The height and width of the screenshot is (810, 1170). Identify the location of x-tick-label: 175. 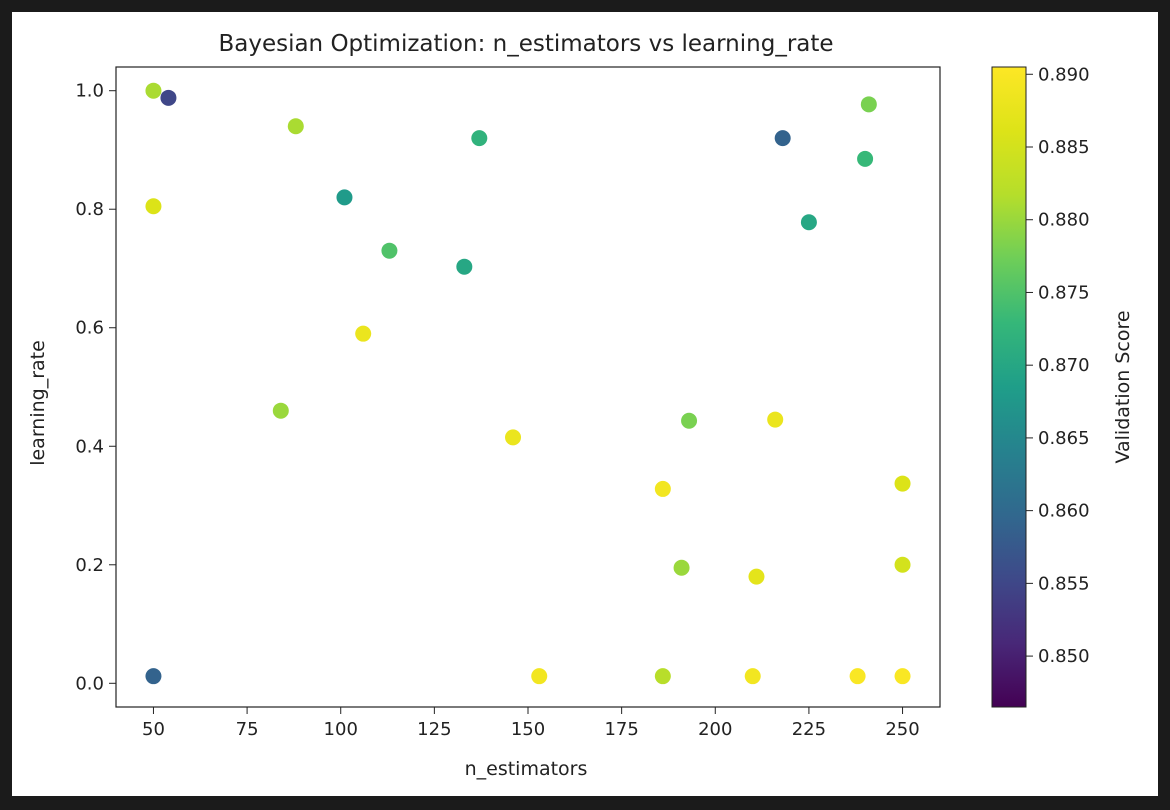
(621, 729).